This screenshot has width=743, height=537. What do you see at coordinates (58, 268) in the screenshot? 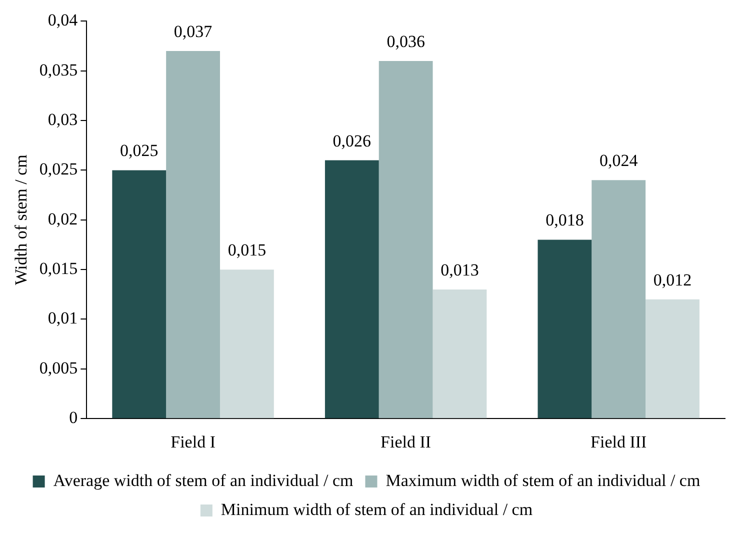
I see `y-tick-label: 0,015` at bounding box center [58, 268].